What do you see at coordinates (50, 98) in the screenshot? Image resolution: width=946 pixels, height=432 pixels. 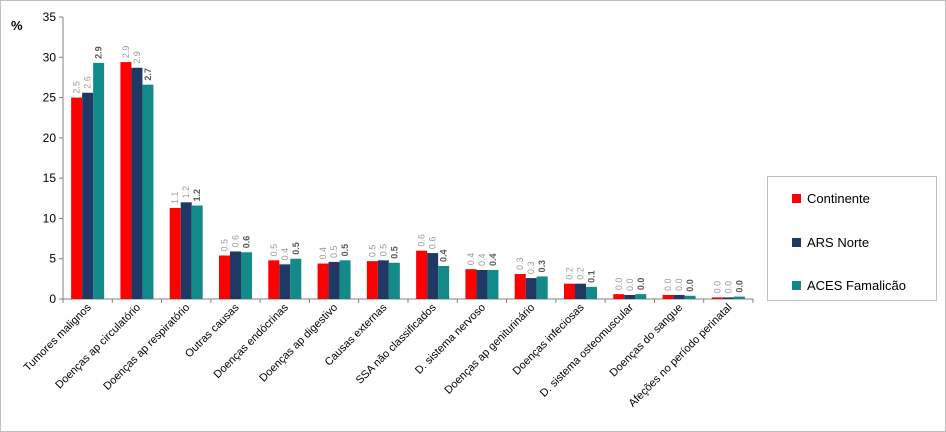 I see `y-tick-label: 25` at bounding box center [50, 98].